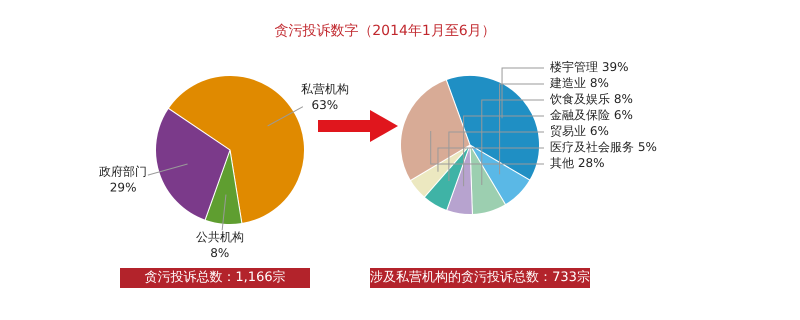 This screenshot has height=320, width=800. Describe the element at coordinates (324, 105) in the screenshot. I see `data-label: 63%` at that location.